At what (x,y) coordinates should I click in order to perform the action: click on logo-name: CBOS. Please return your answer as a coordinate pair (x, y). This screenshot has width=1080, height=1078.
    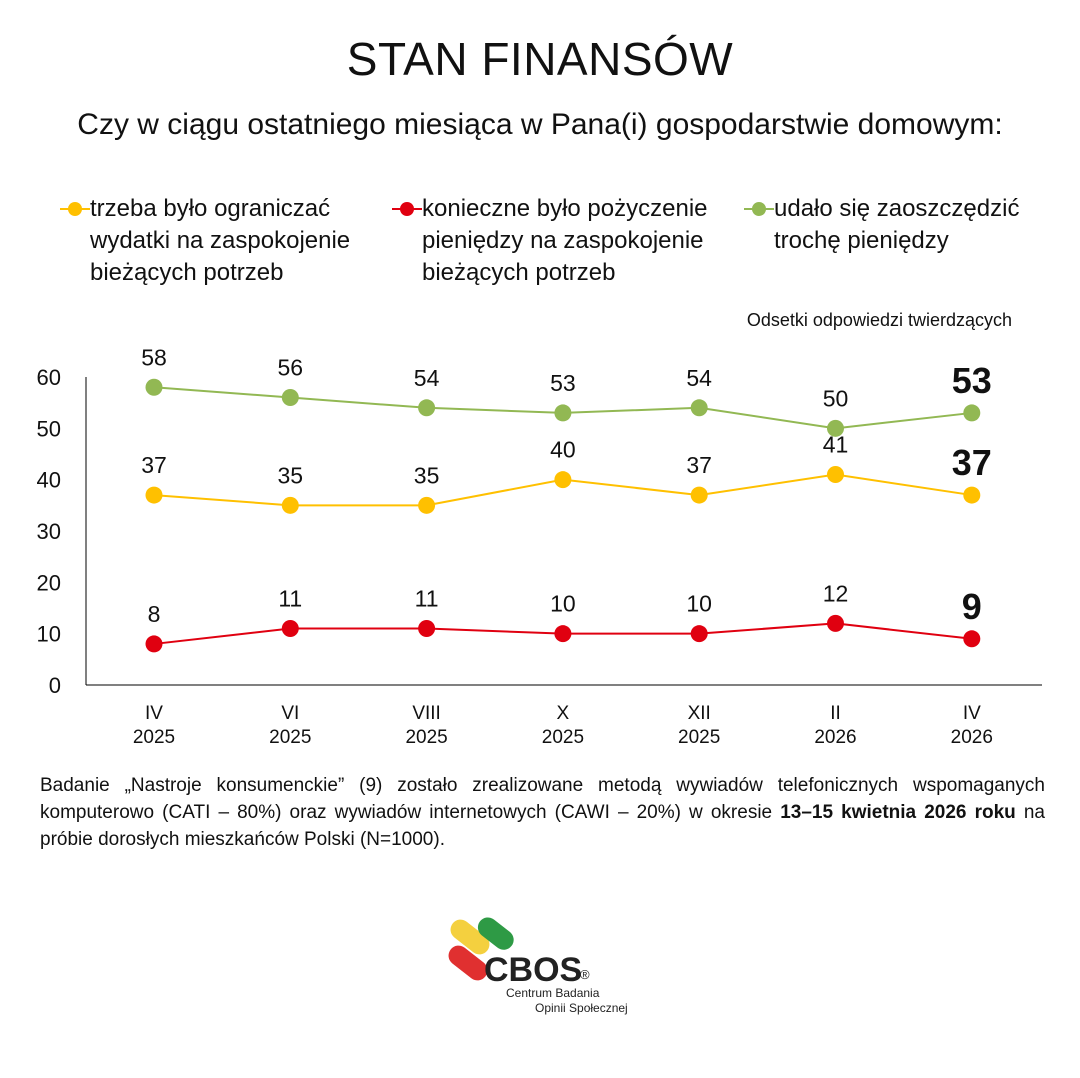
    Looking at the image, I should click on (533, 970).